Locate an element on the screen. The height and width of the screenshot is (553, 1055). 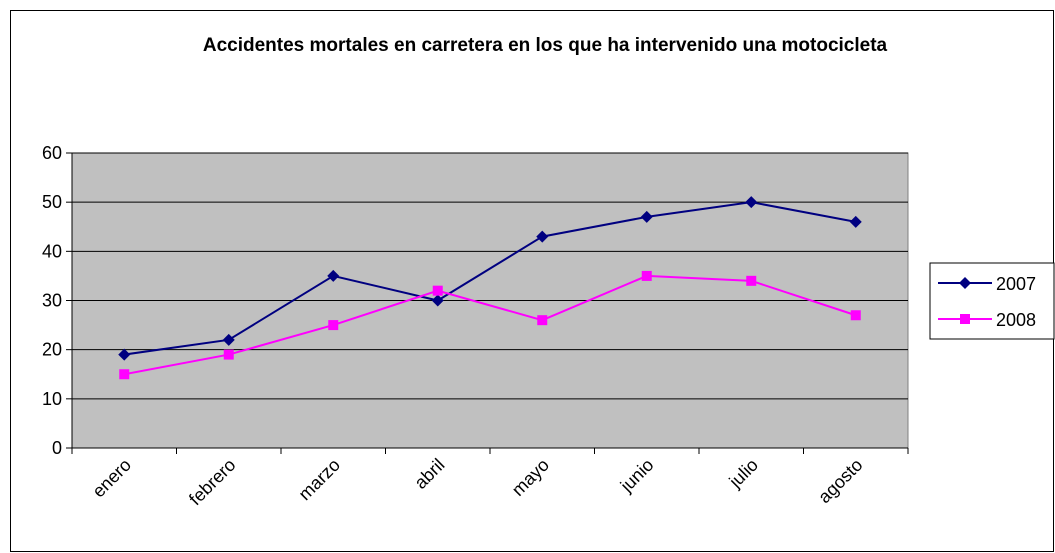
legend-label: 2007 is located at coordinates (1016, 284).